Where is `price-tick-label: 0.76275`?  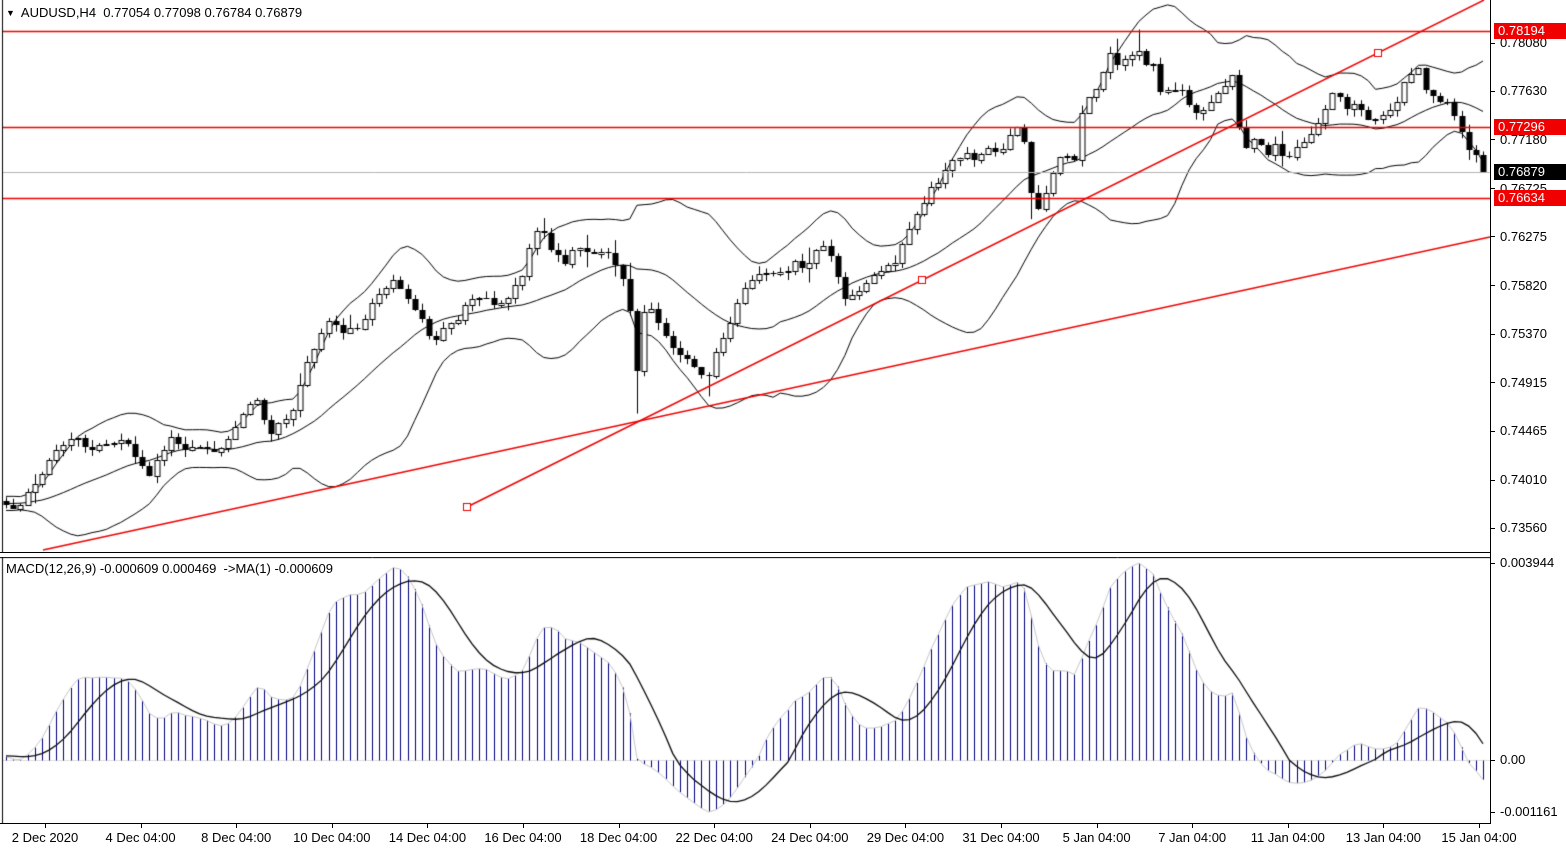
price-tick-label: 0.76275 is located at coordinates (1523, 236).